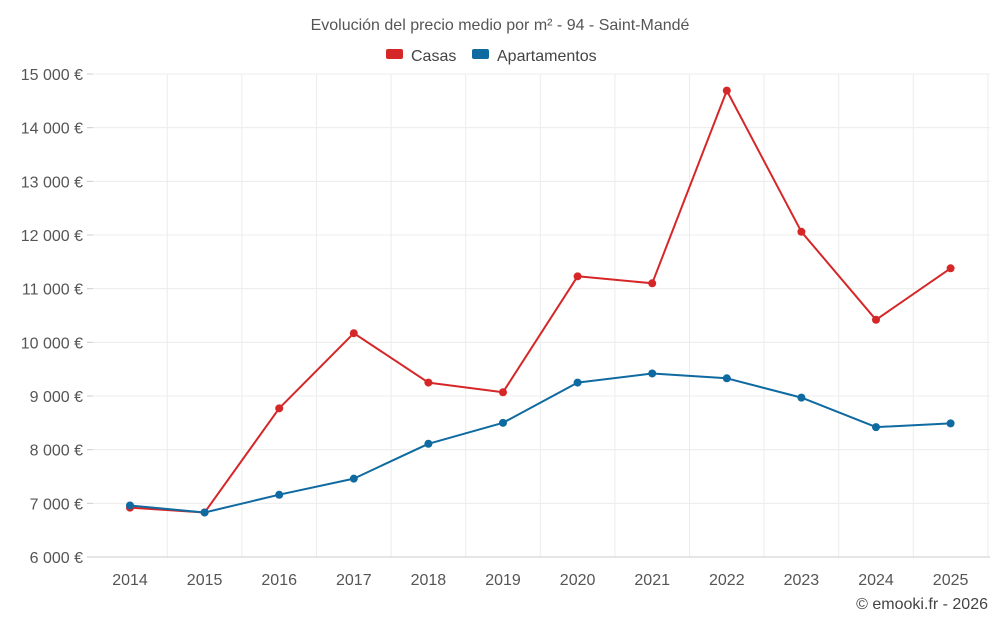  What do you see at coordinates (56, 504) in the screenshot?
I see `y-tick-label: 7 000 €` at bounding box center [56, 504].